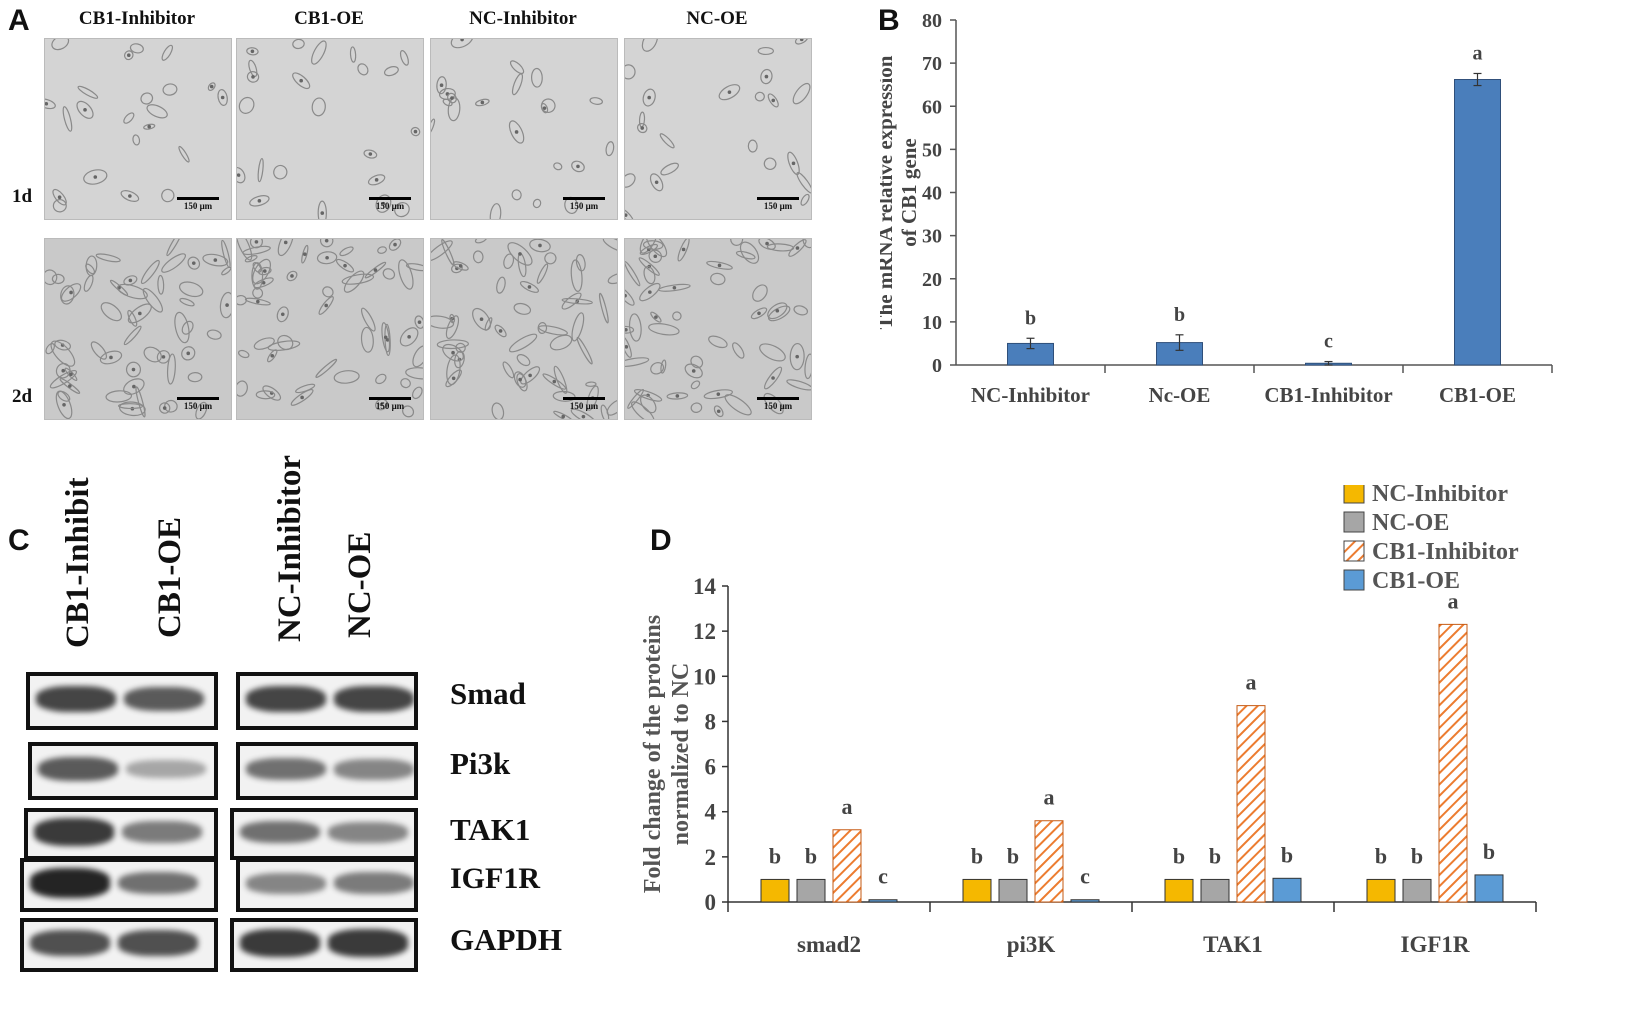 The height and width of the screenshot is (1018, 1634). Describe the element at coordinates (198, 198) in the screenshot. I see `scale-bar-line` at that location.